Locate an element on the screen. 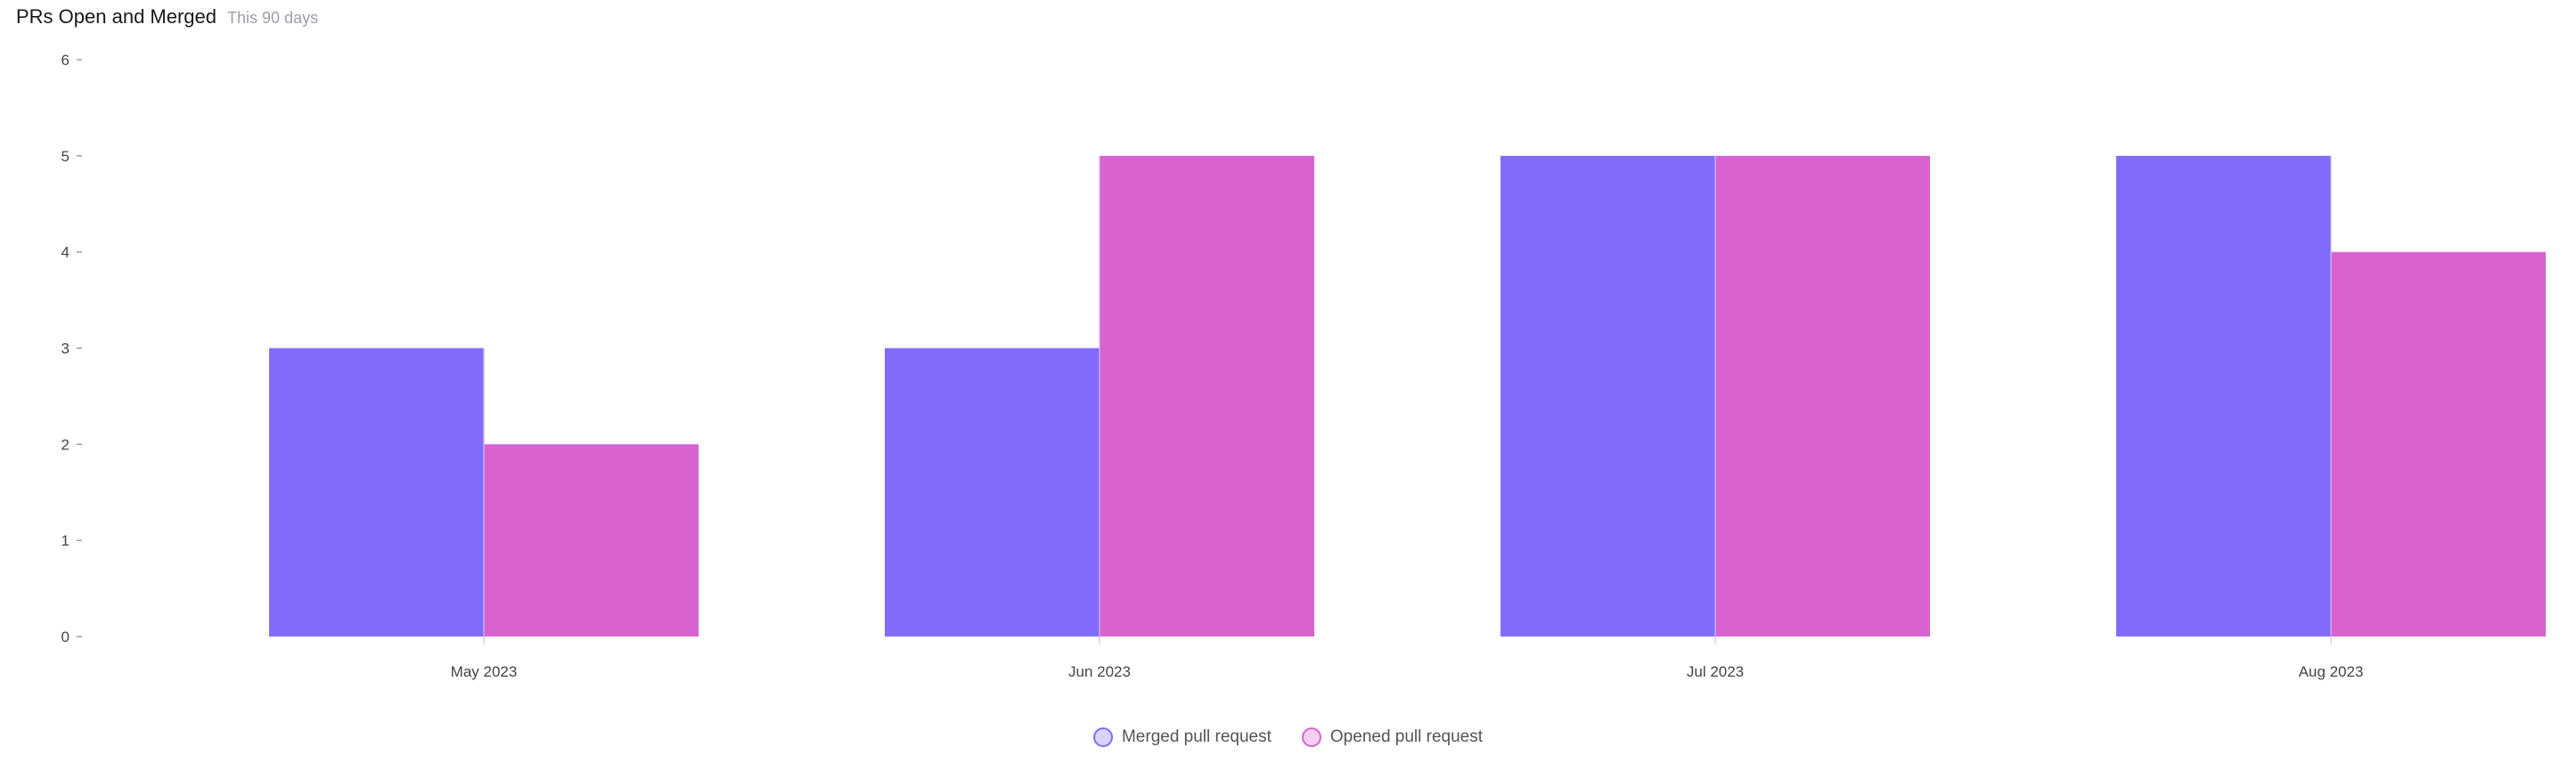 This screenshot has width=2576, height=764. legend-item-opened: Opened pull request is located at coordinates (1392, 737).